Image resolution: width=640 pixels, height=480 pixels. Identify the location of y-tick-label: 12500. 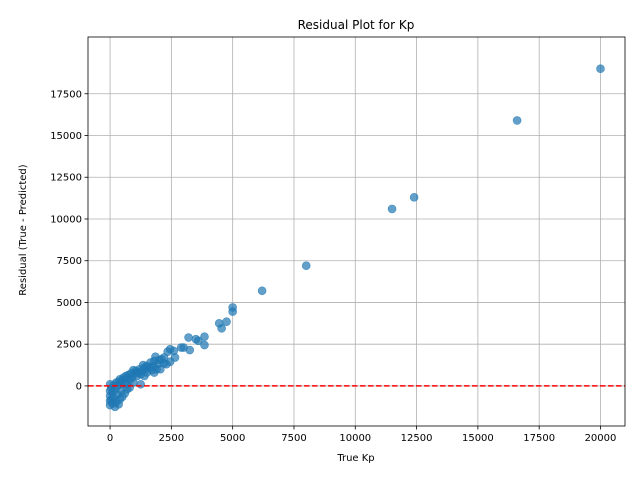
(66, 178).